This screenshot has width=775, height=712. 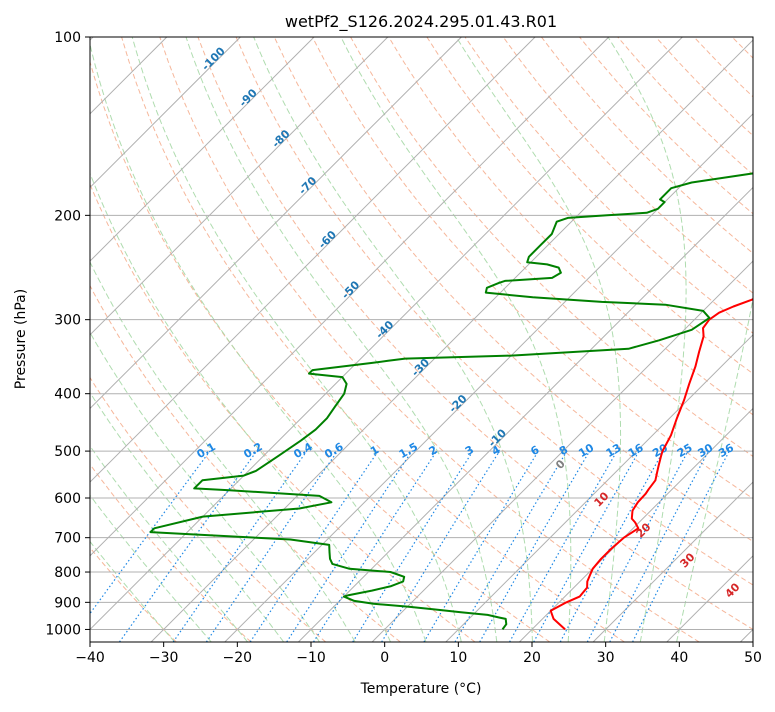 What do you see at coordinates (679, 658) in the screenshot?
I see `x-tick-label: 40` at bounding box center [679, 658].